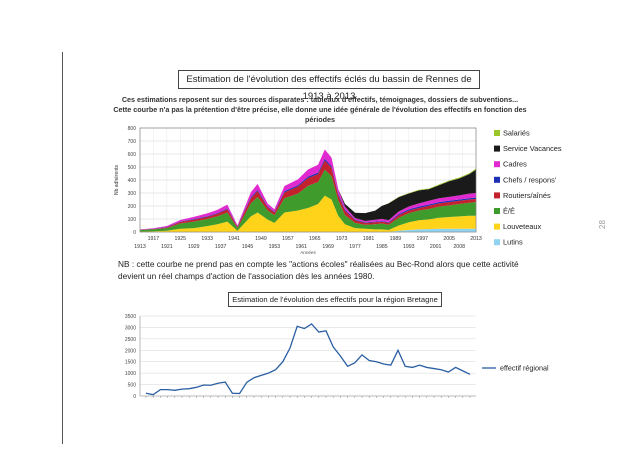 The height and width of the screenshot is (450, 636). I want to click on chart1-xtick-label: 1913, so click(140, 247).